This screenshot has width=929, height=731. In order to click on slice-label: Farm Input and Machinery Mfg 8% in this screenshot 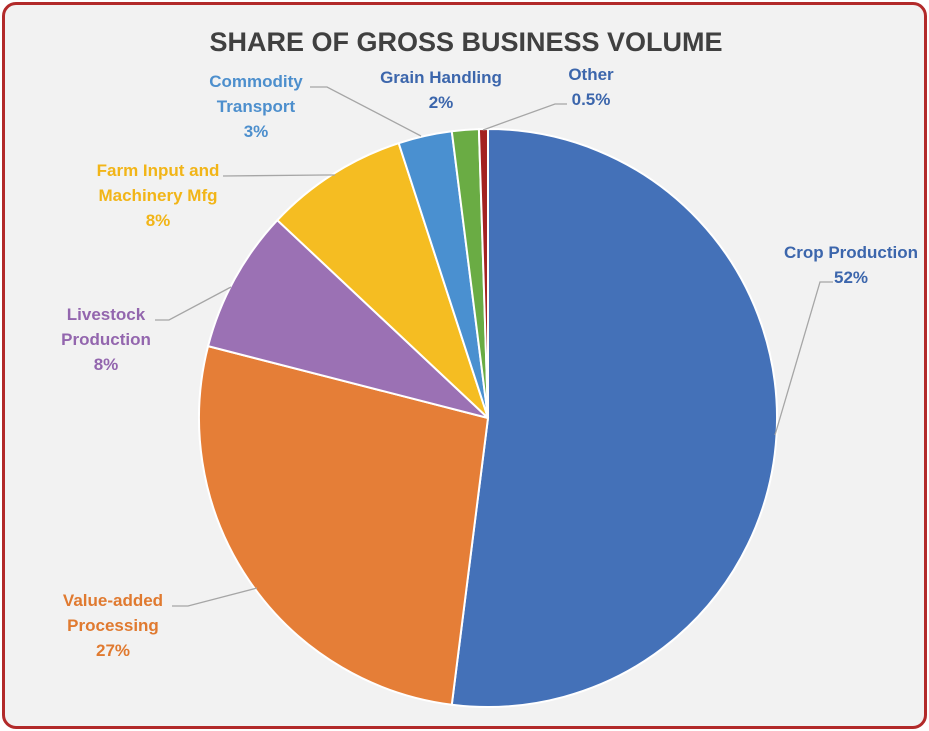, I will do `click(158, 195)`.